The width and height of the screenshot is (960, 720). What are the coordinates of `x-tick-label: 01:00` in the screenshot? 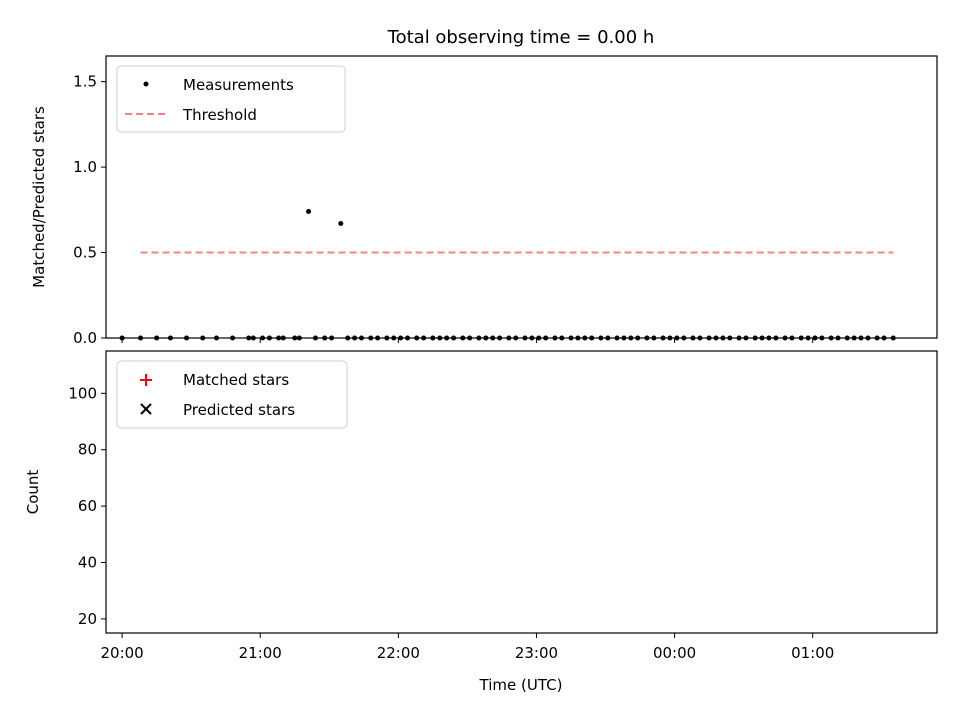 It's located at (812, 653).